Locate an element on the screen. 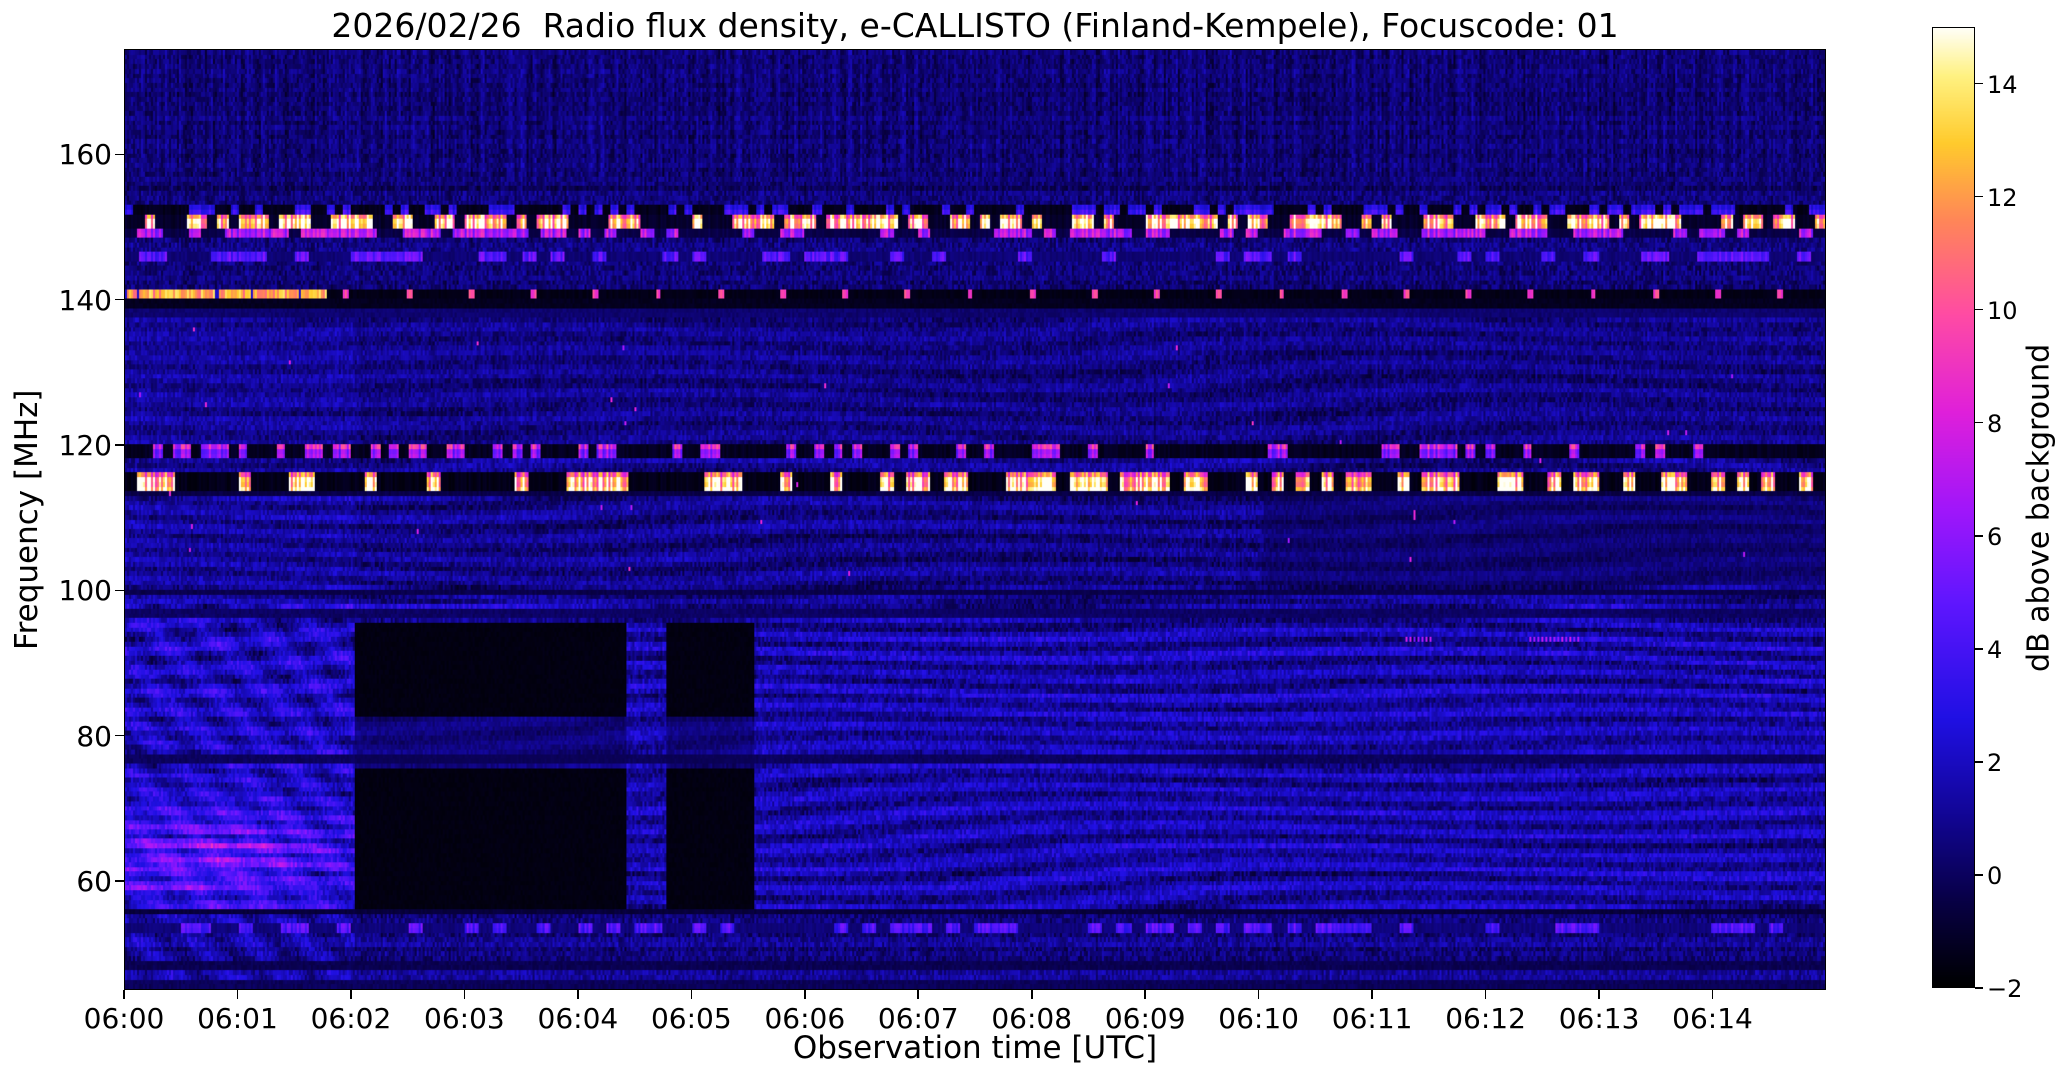 This screenshot has height=1067, width=2066. x-tick-label: 06:11 is located at coordinates (1372, 1018).